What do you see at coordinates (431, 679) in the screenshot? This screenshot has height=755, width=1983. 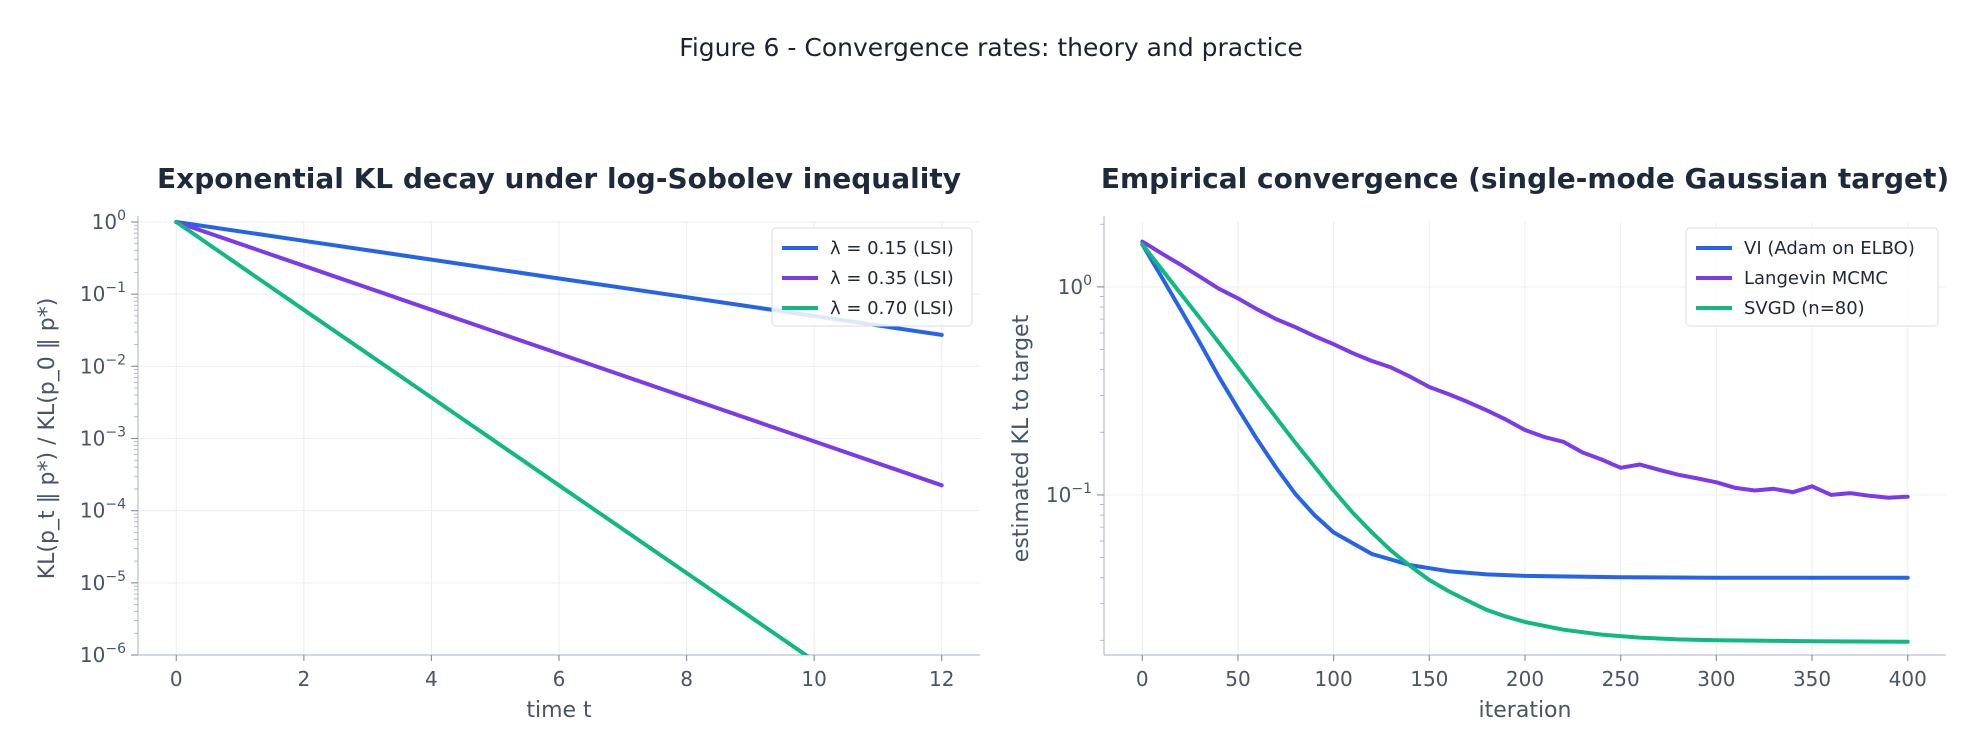 I see `x-tick-label: 4` at bounding box center [431, 679].